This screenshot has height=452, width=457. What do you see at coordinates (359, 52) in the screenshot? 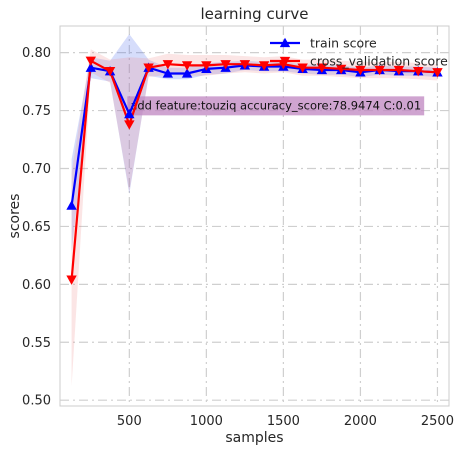
I see `legend: train score cross_validation score` at bounding box center [359, 52].